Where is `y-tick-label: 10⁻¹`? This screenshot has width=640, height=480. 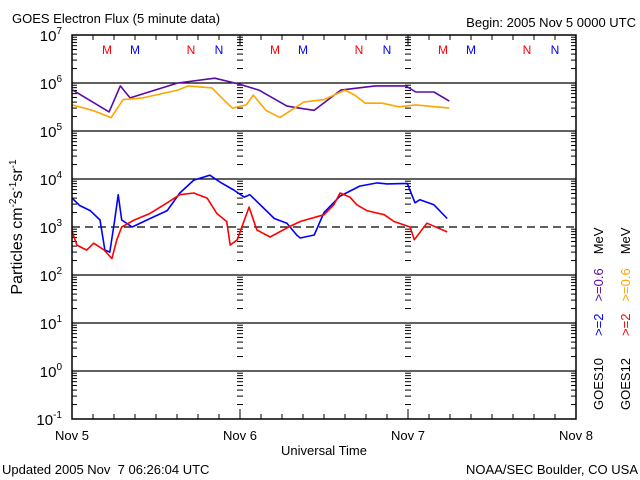
y-tick-label: 10⁻¹ is located at coordinates (49, 419).